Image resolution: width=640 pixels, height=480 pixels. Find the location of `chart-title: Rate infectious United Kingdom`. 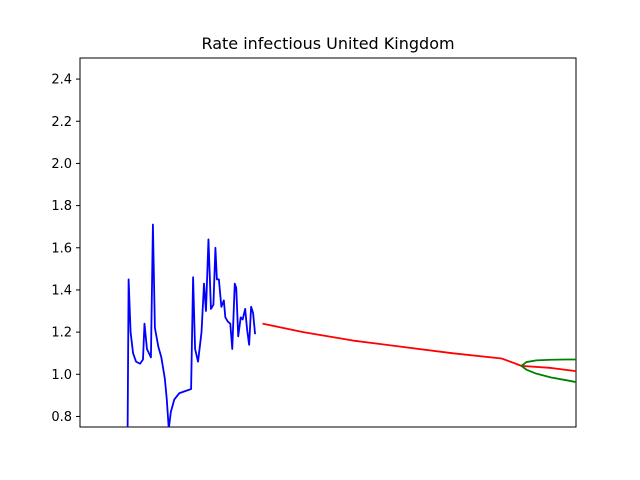

chart-title: Rate infectious United Kingdom is located at coordinates (327, 43).